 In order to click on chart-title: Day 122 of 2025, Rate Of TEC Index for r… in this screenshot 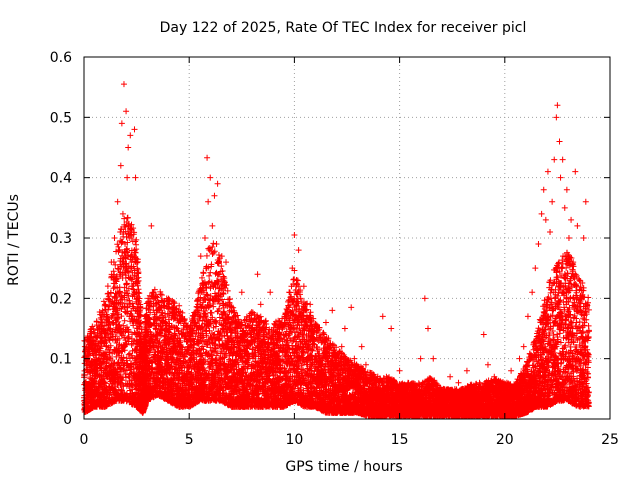, I will do `click(343, 28)`.